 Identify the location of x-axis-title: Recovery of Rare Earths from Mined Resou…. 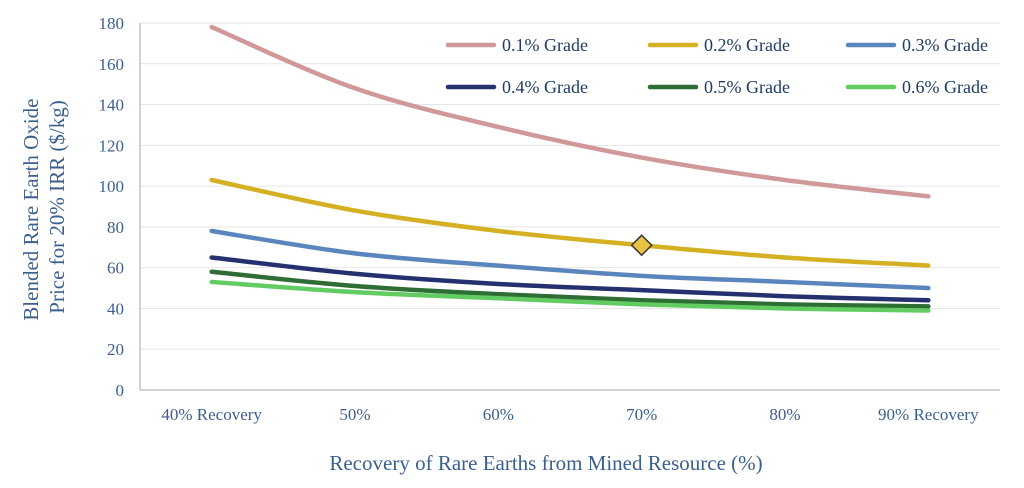
(545, 463).